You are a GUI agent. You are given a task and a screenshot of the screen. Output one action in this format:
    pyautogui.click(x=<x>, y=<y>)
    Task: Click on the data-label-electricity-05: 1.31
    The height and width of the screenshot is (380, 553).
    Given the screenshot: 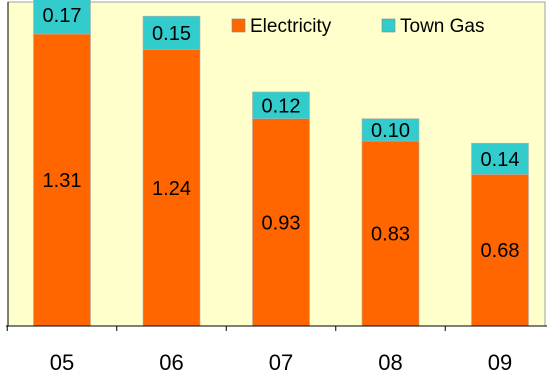 What is the action you would take?
    pyautogui.click(x=62, y=181)
    